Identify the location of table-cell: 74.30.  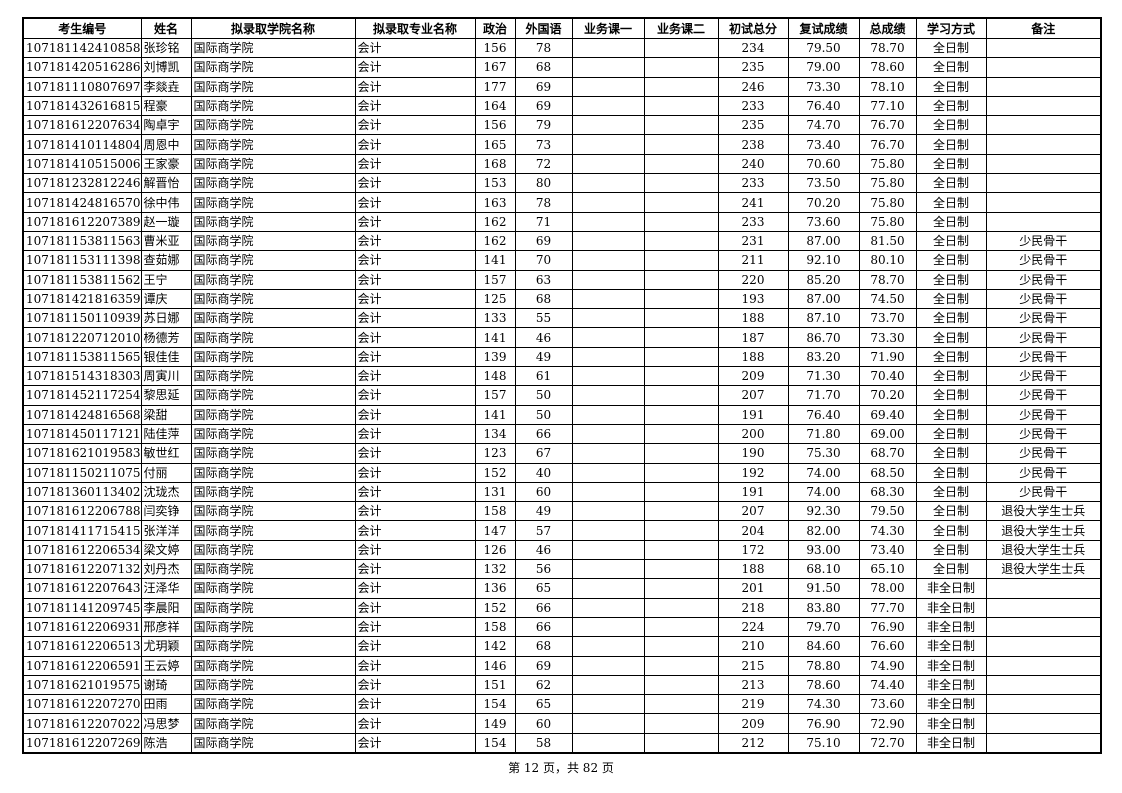
(823, 704).